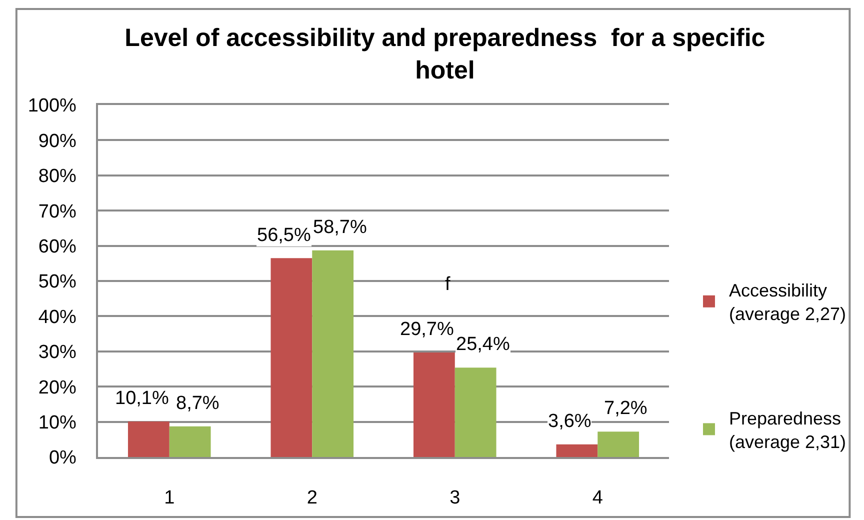 Image resolution: width=864 pixels, height=520 pixels. I want to click on legend-label: Preparedness (average 2,31), so click(787, 430).